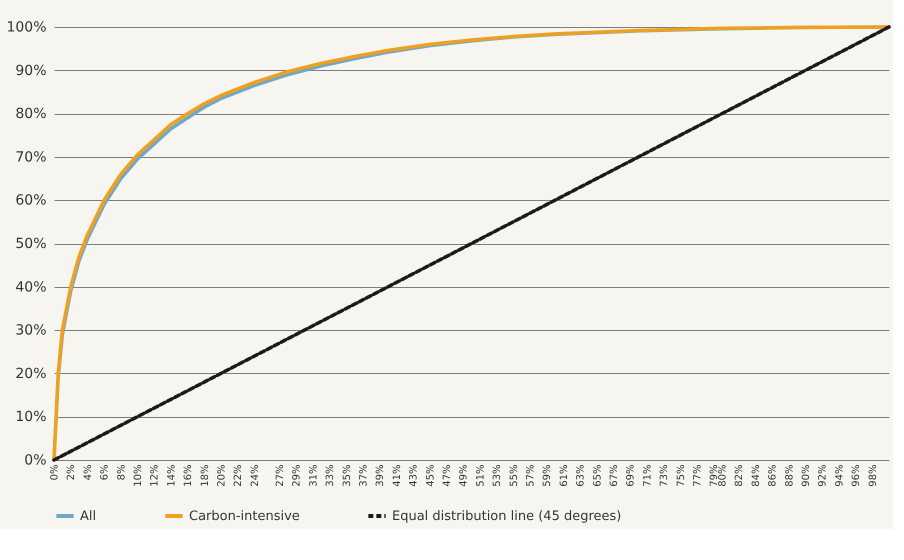  What do you see at coordinates (507, 516) in the screenshot?
I see `legend-label: Equal distribution line (45 degrees)` at bounding box center [507, 516].